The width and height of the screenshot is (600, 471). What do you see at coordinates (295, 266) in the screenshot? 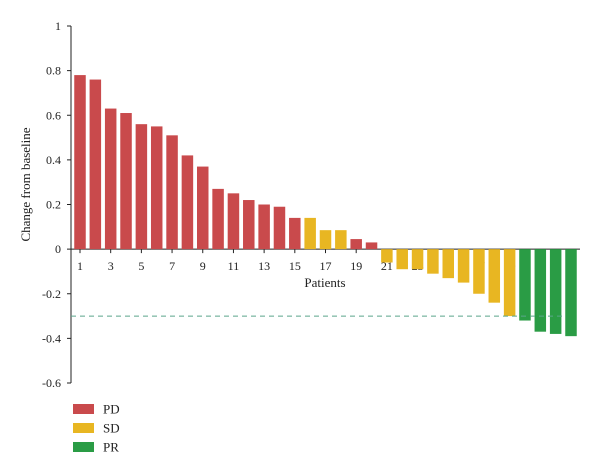
I see `x-tick-label: 15` at bounding box center [295, 266].